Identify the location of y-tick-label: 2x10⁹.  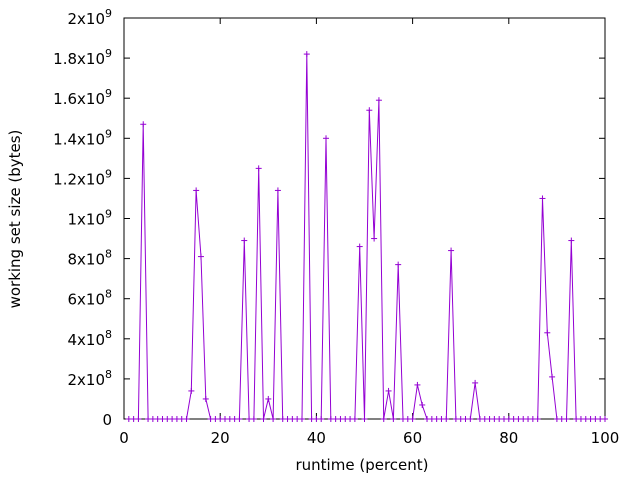
(89, 17).